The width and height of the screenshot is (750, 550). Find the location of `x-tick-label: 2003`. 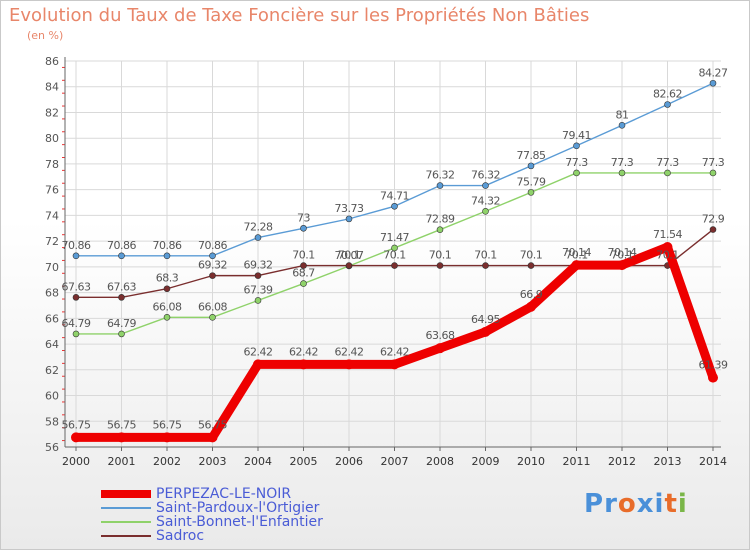

x-tick-label: 2003 is located at coordinates (213, 461).